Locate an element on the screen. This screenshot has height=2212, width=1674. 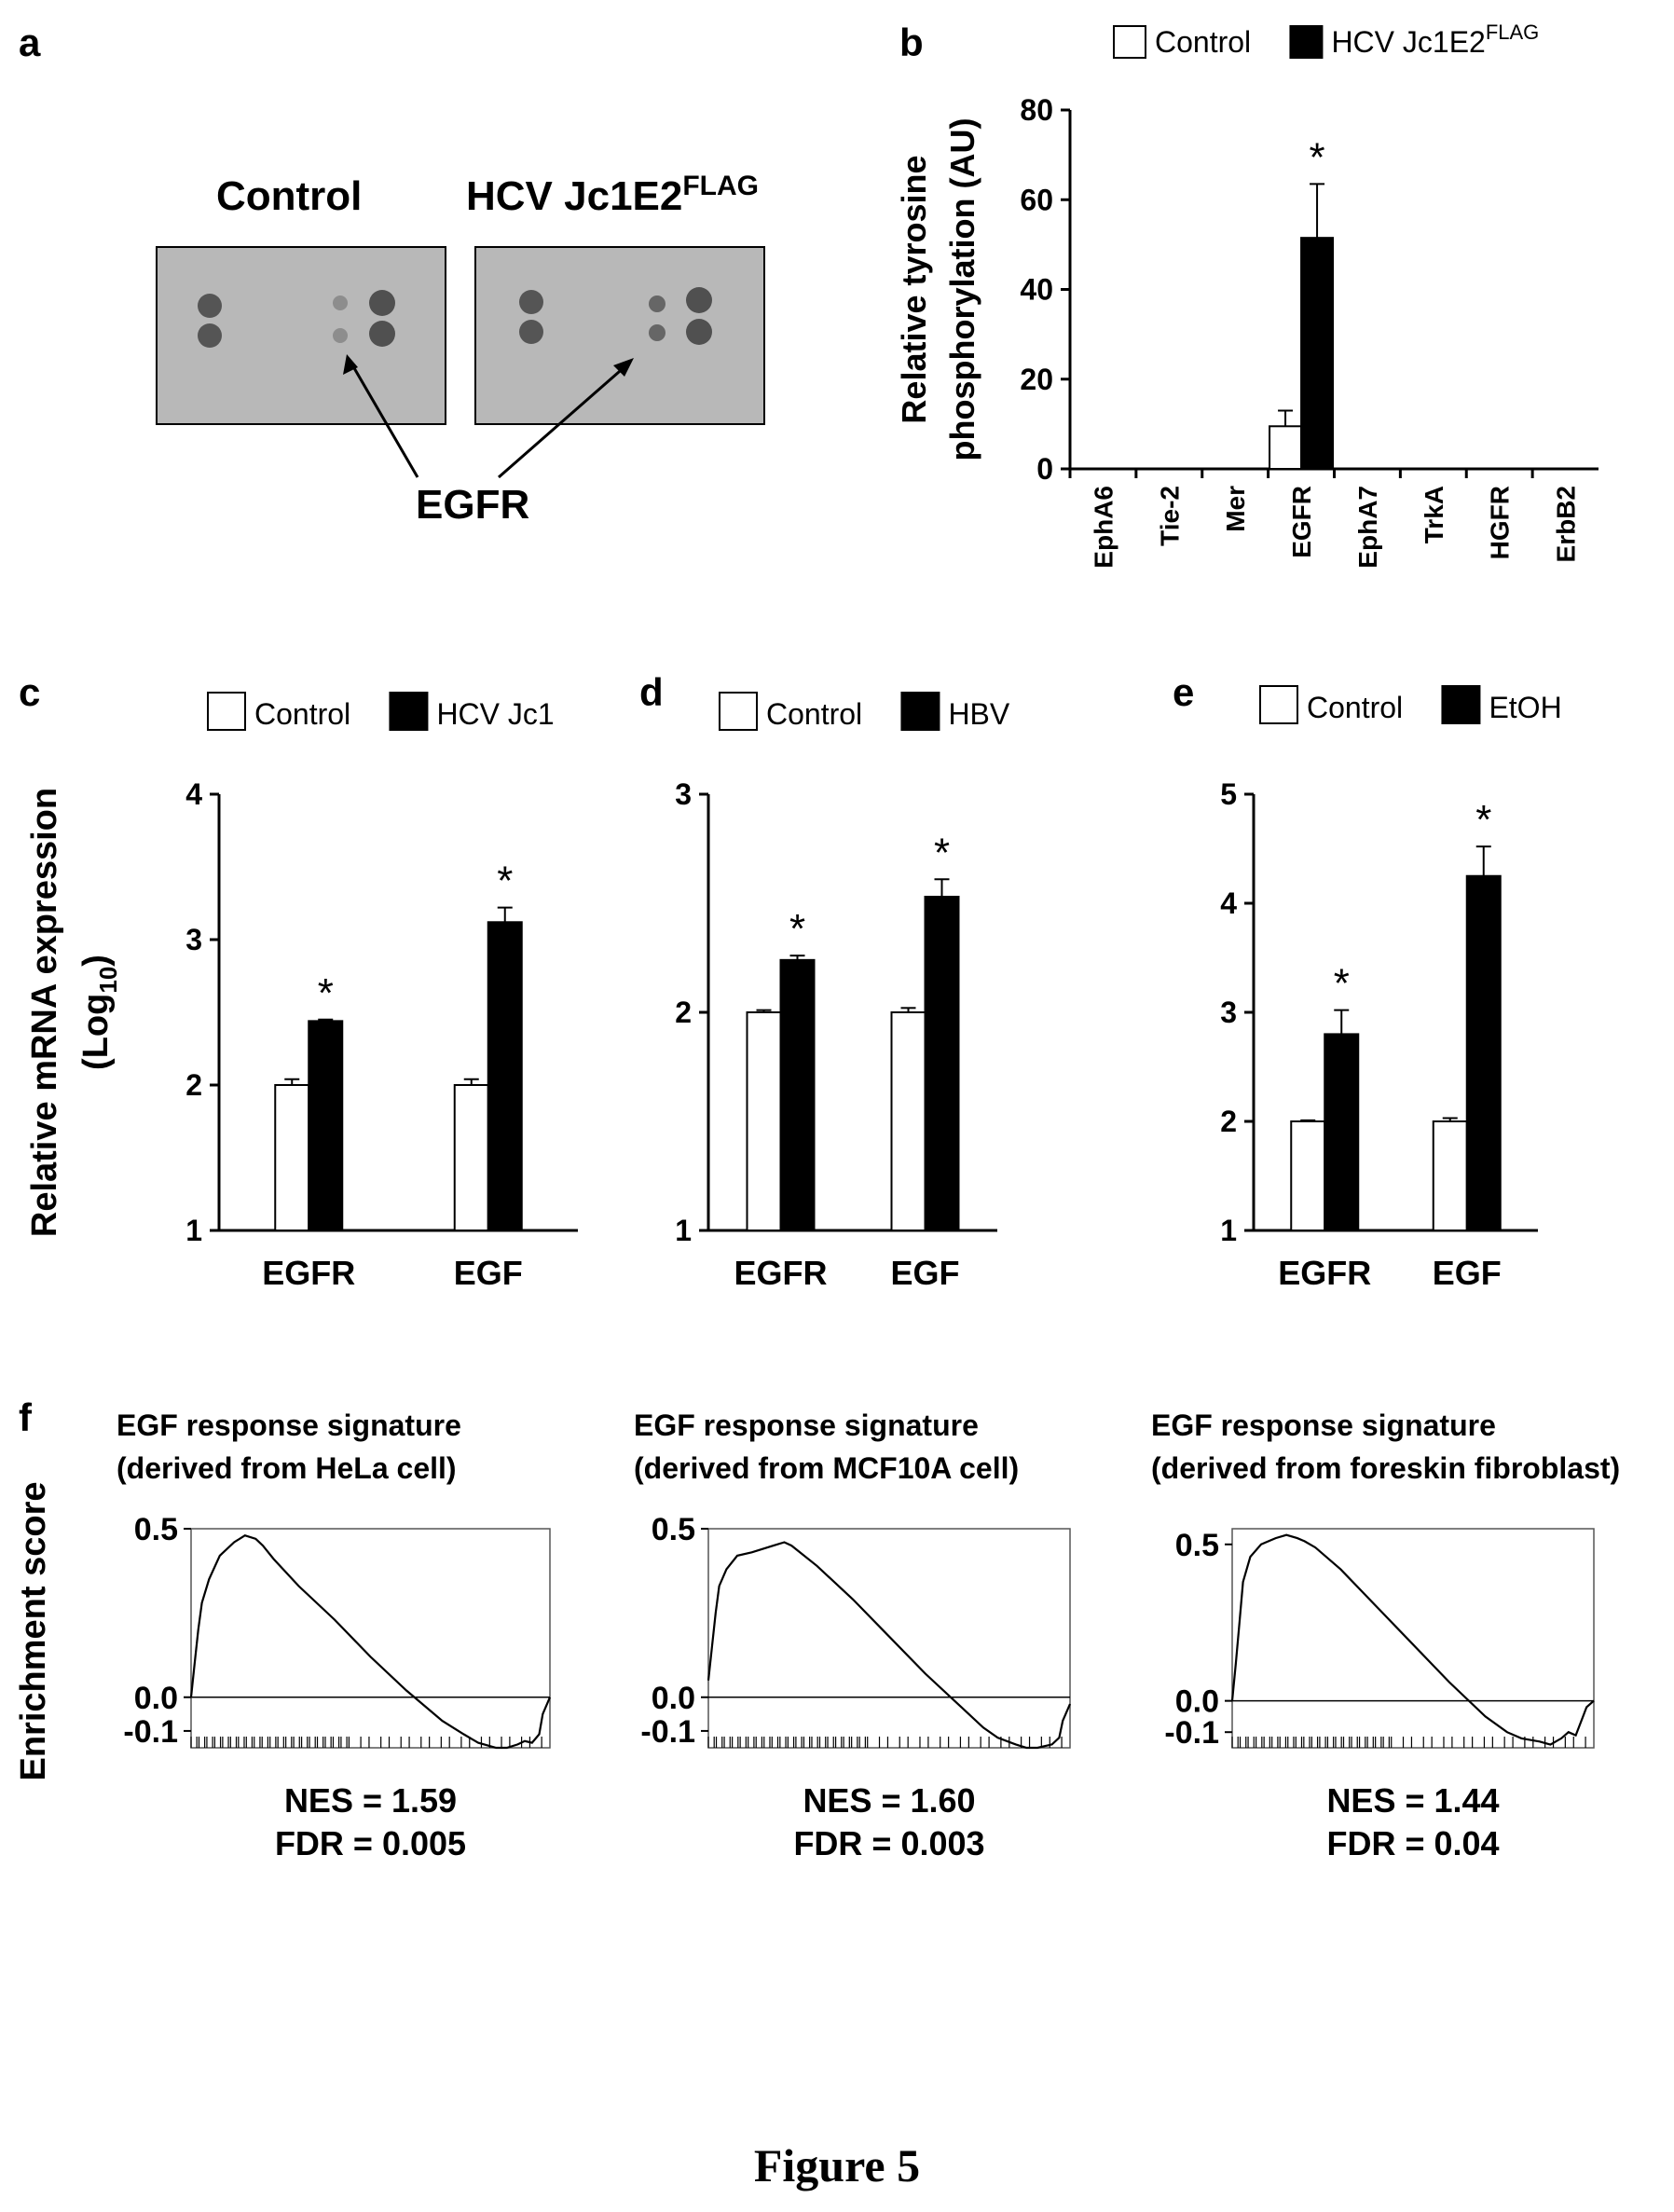
chart-d: d 1 2 3 EGFR EGF * * Control HBV is located at coordinates (824, 981).